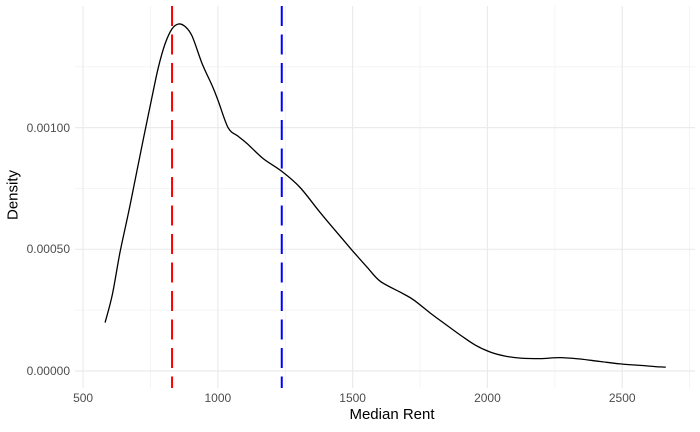  Describe the element at coordinates (48, 249) in the screenshot. I see `y-tick-label: 0.00050` at that location.